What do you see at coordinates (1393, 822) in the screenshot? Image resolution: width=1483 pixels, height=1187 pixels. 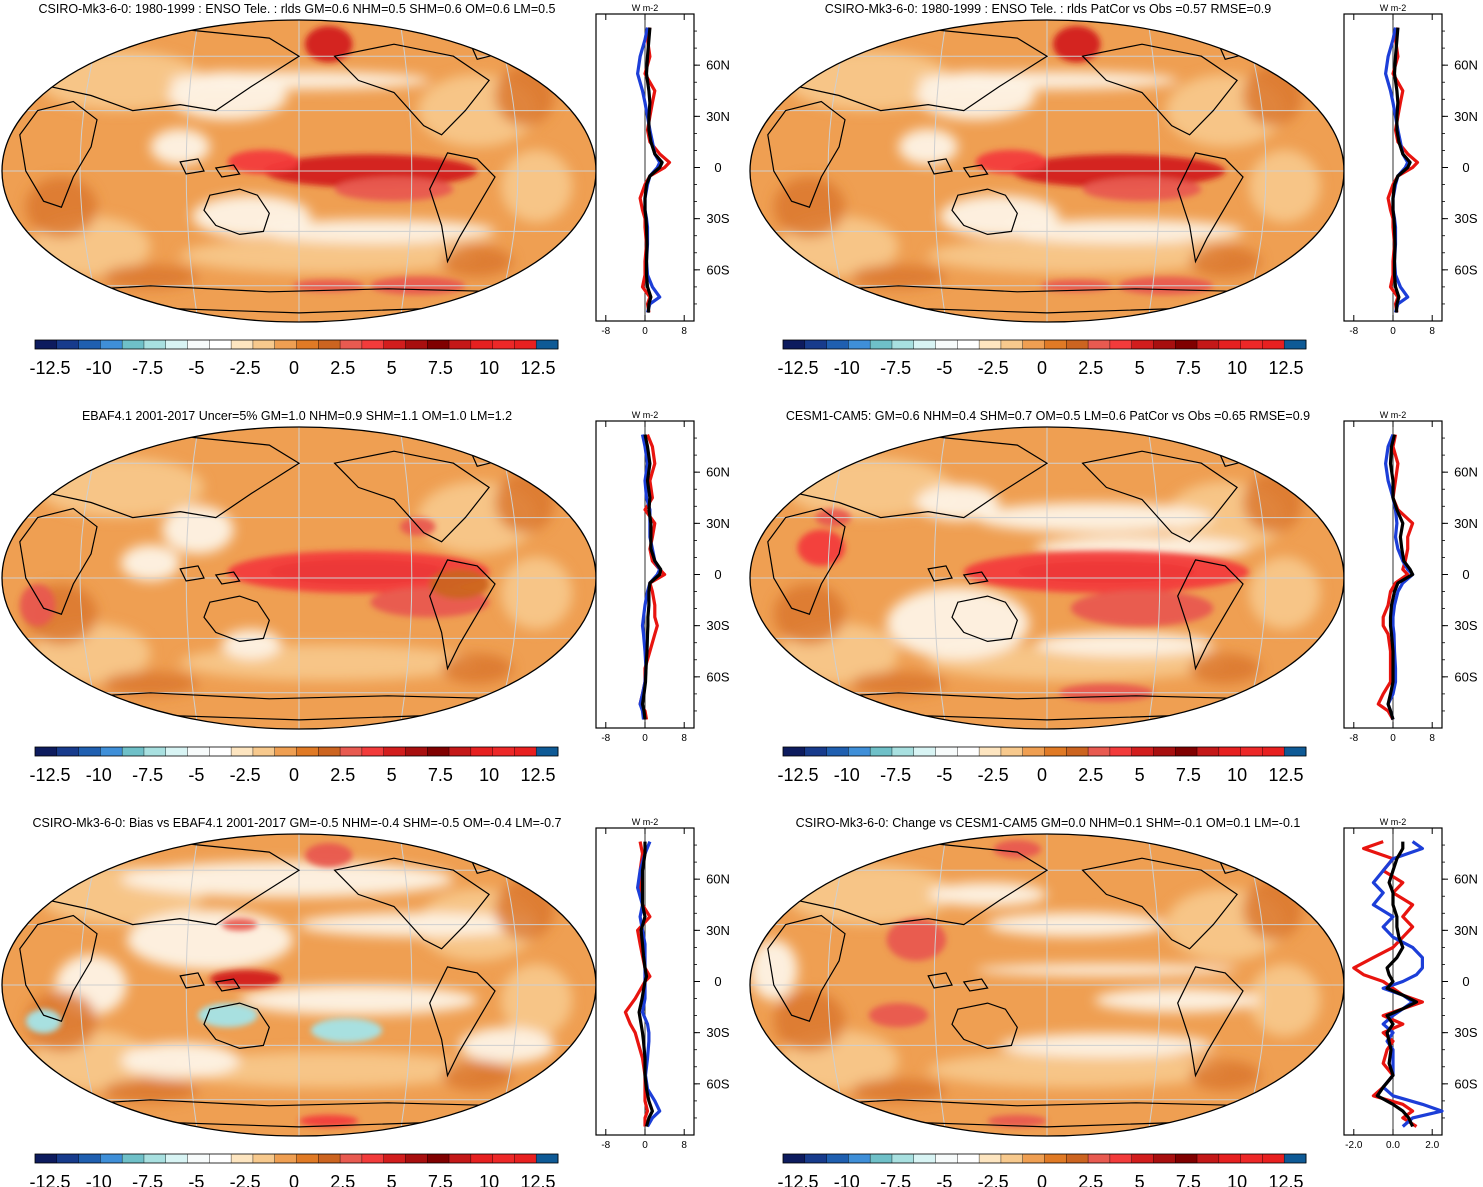 I see `profile-unit: W m-2` at bounding box center [1393, 822].